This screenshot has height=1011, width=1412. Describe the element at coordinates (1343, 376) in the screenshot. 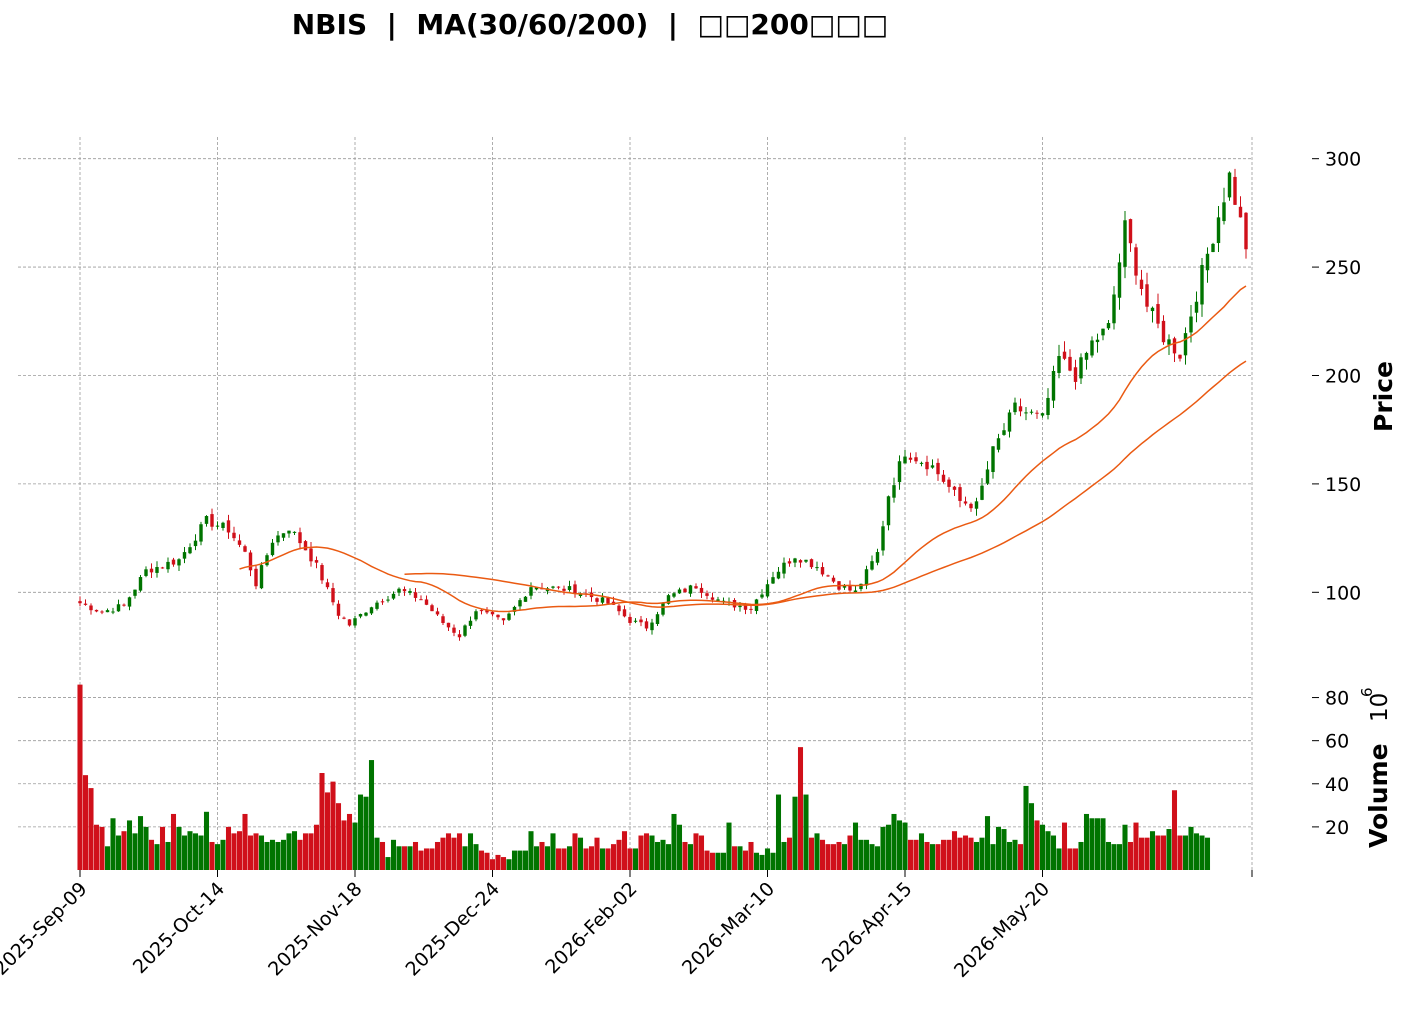

I see `price-tick-label: 200` at that location.